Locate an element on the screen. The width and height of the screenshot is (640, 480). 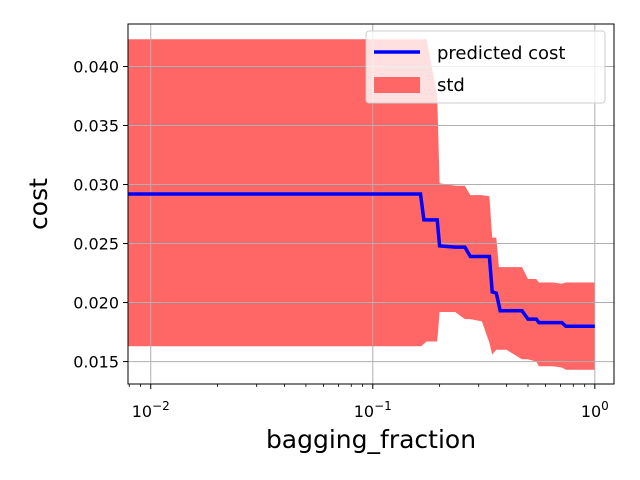
x-tick-label-2: 10⁰ is located at coordinates (595, 410).